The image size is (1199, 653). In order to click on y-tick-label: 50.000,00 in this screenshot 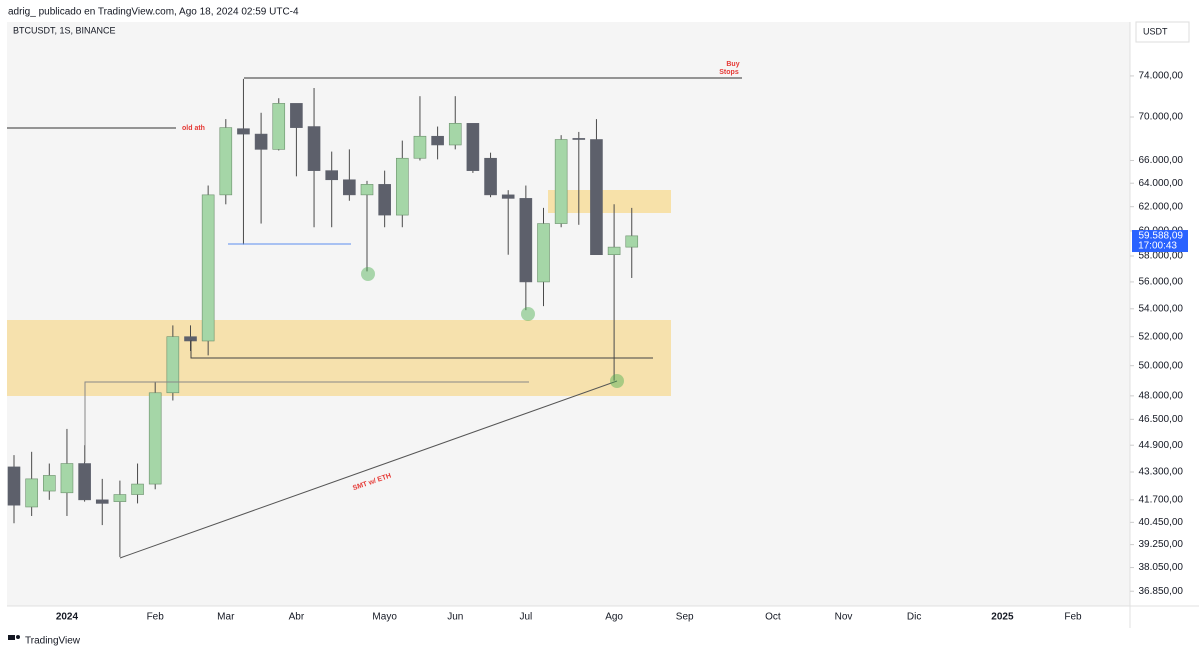, I will do `click(1161, 365)`.